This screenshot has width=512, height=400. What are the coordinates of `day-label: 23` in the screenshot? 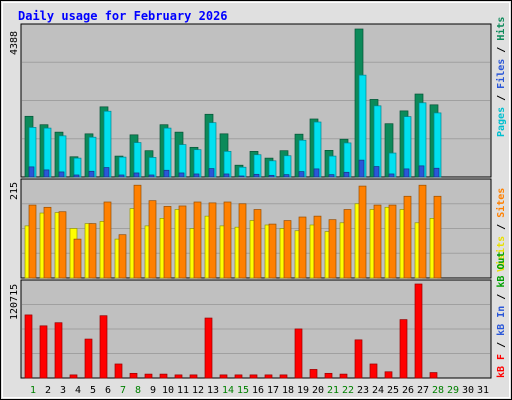 It's located at (363, 390).